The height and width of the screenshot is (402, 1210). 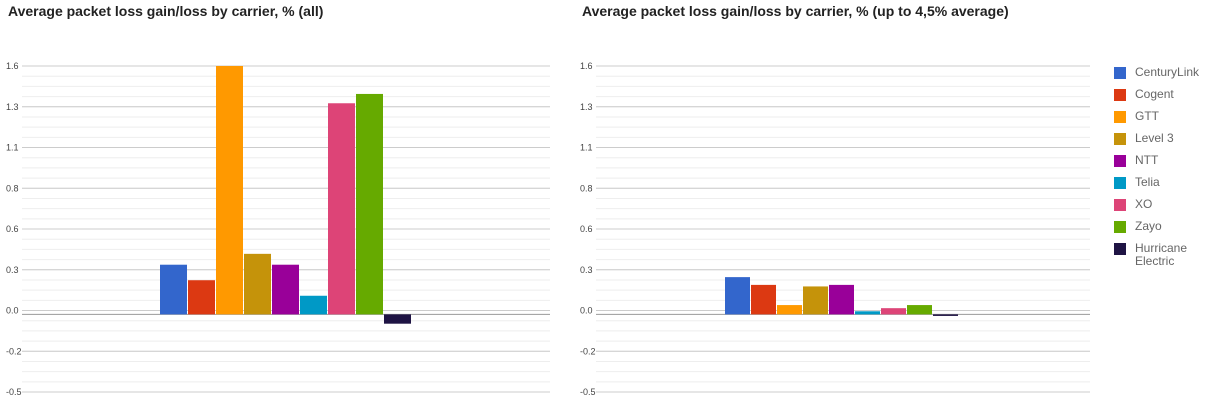 I want to click on legend-item-zayo: Zayo, so click(x=1162, y=231).